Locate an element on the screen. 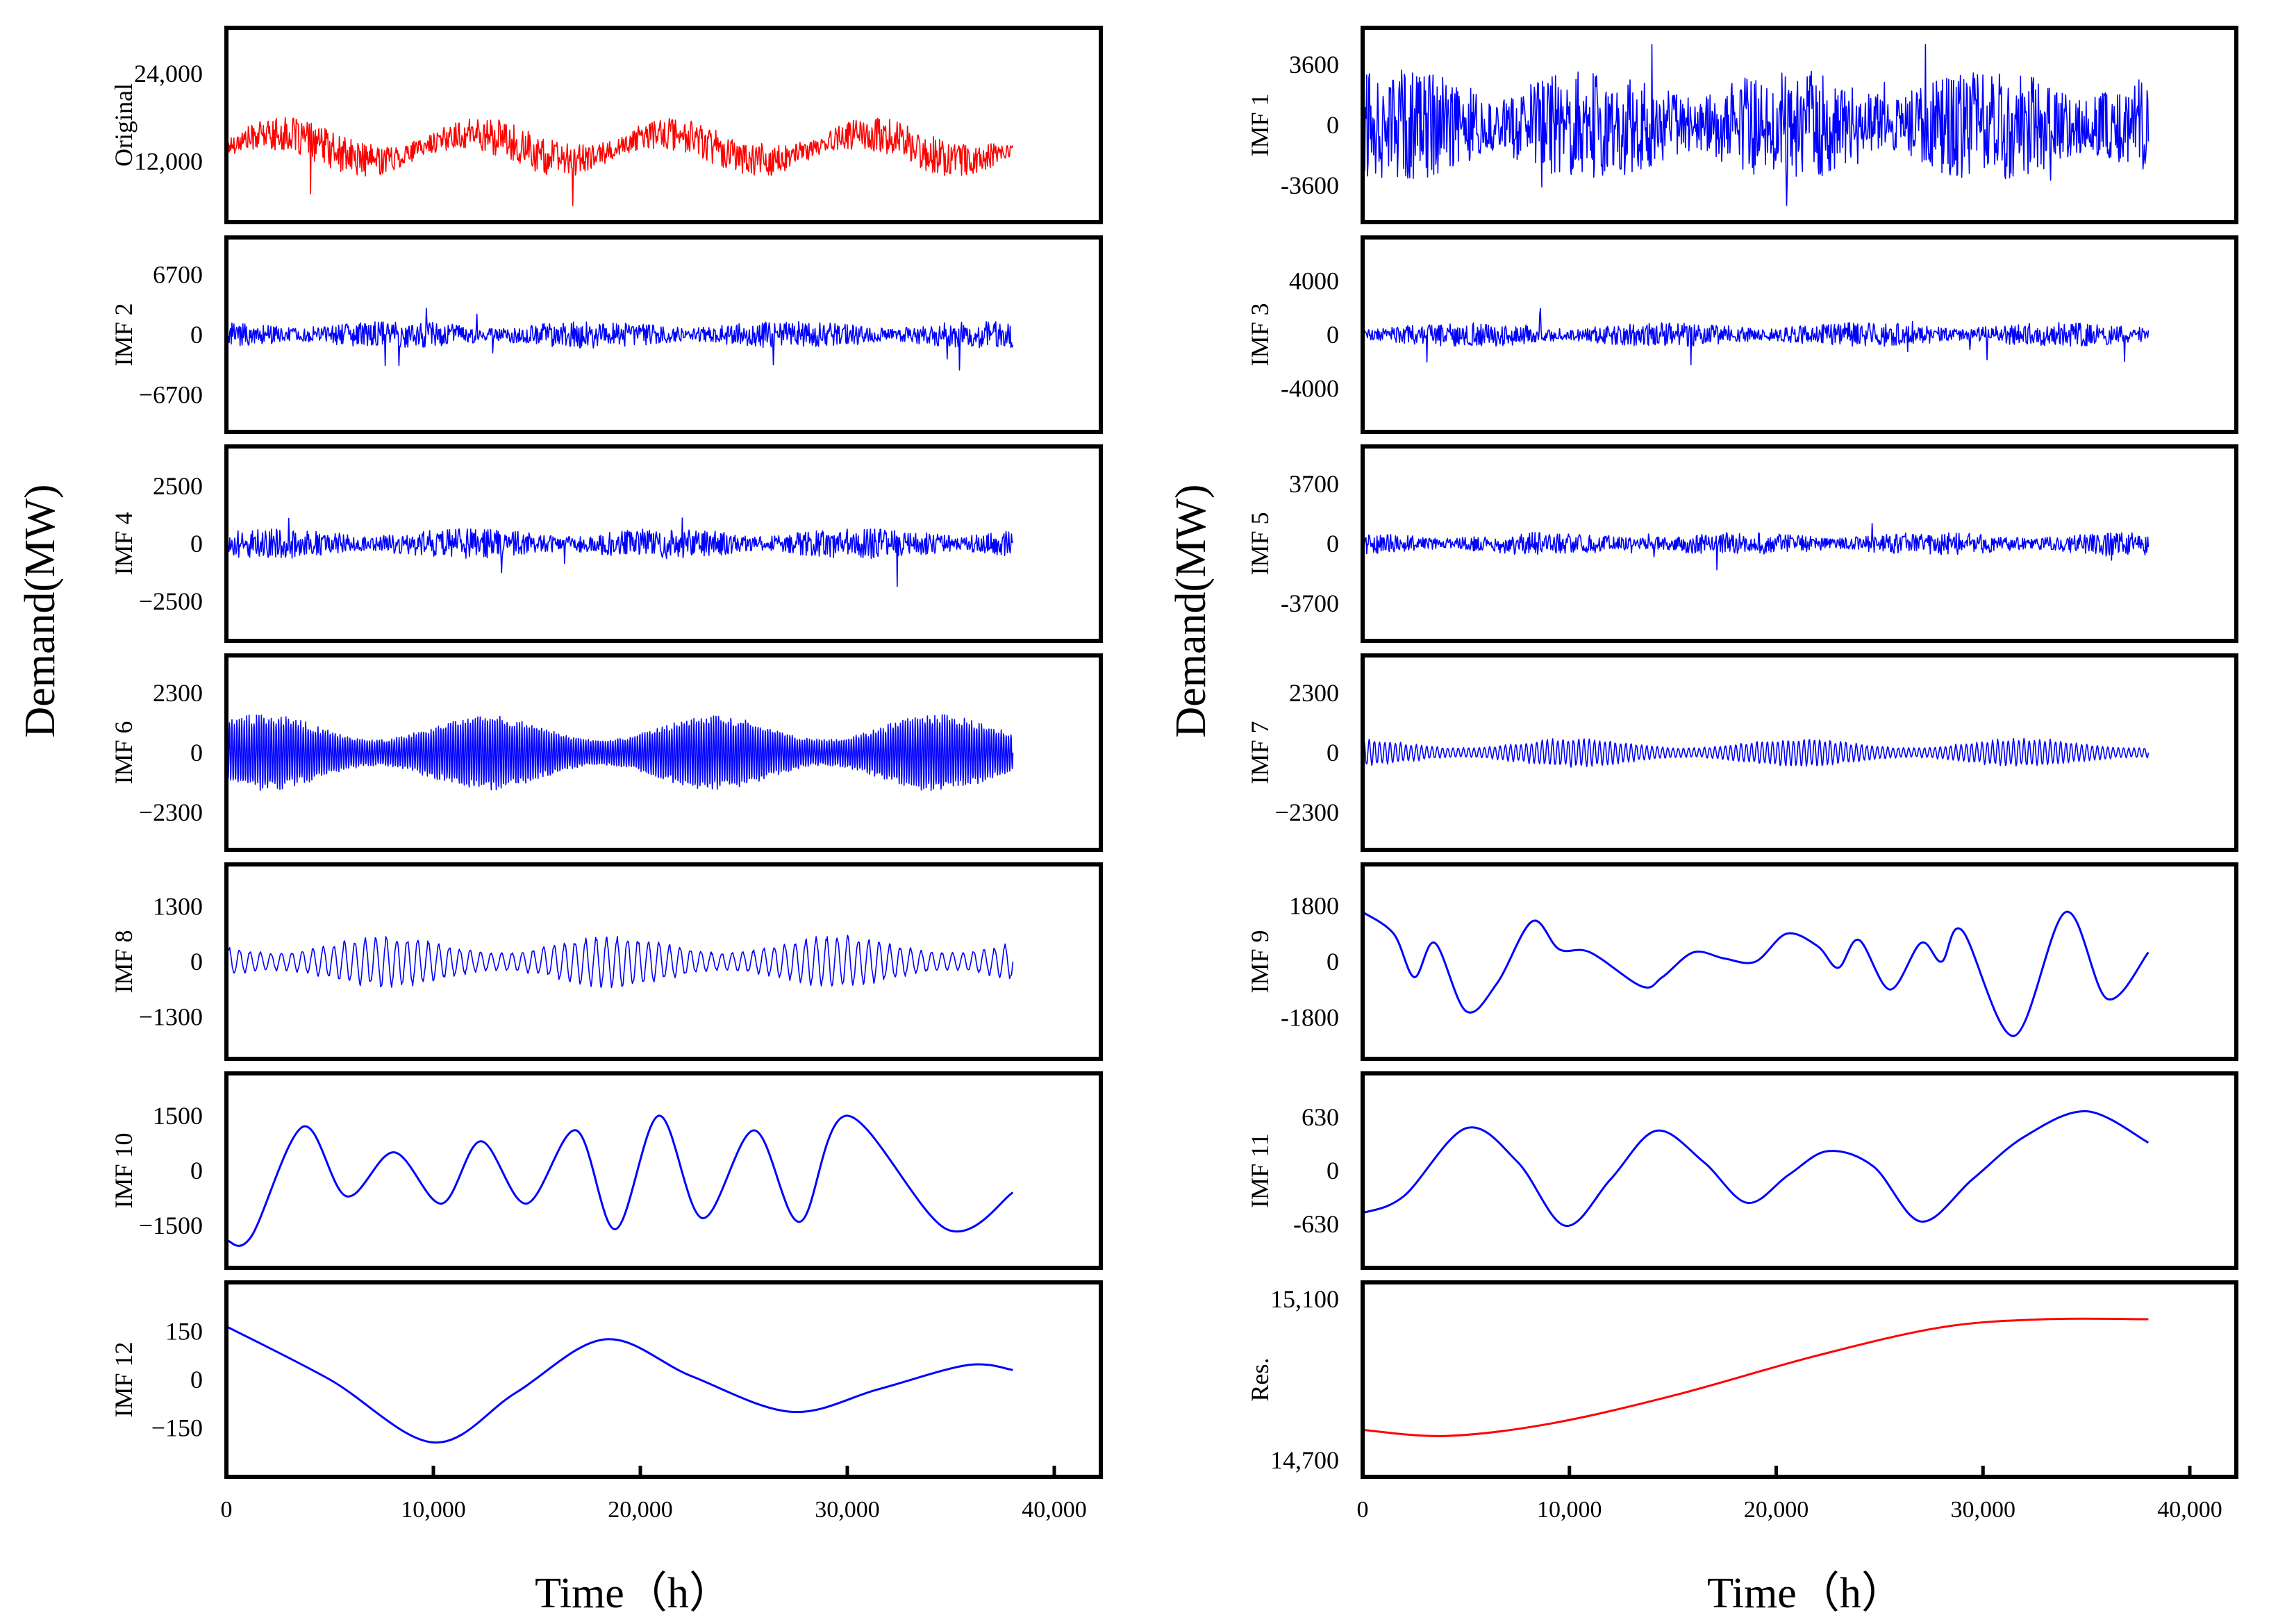  ytick-label: 3600 is located at coordinates (1314, 65).